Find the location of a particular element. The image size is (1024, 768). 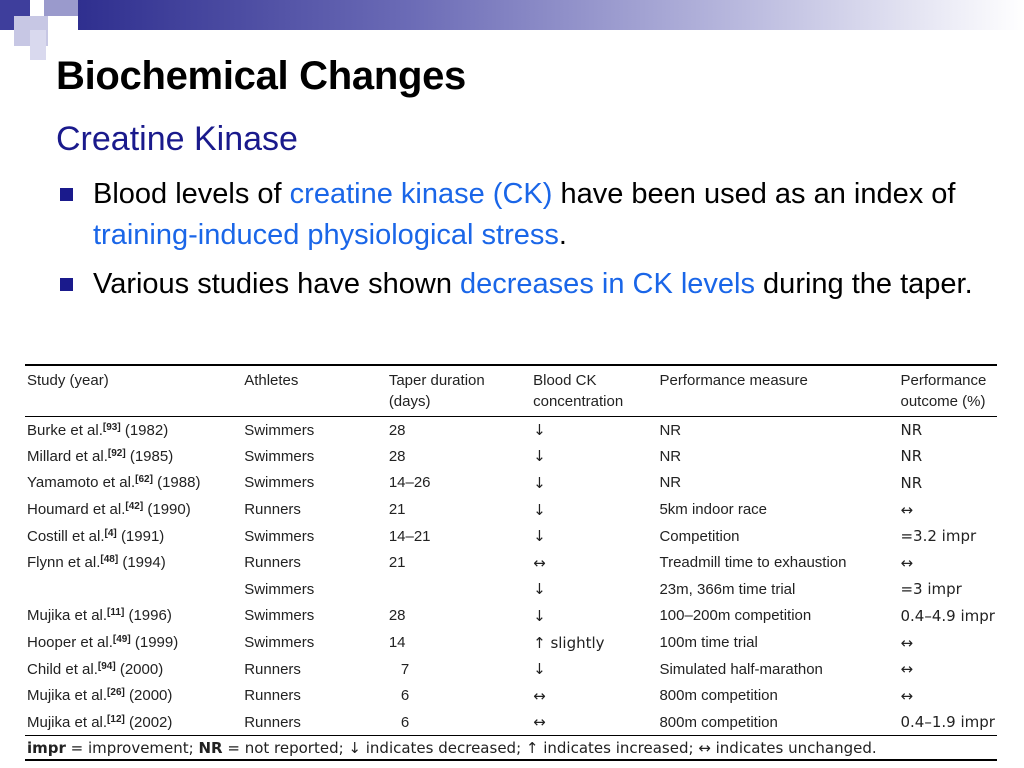

study-cell: Yamamoto et al.[62] (1988) is located at coordinates (133, 483).